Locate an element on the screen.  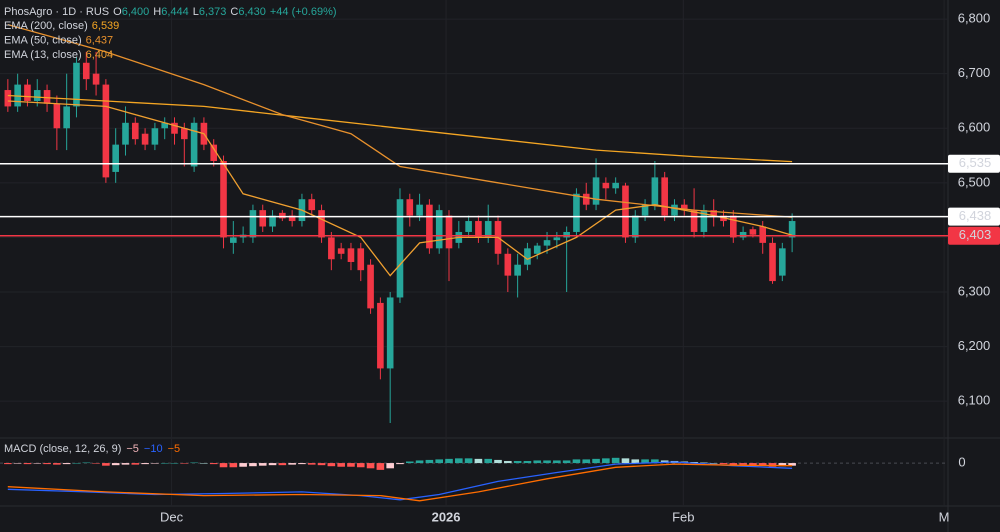
legend-entry: EMA (200, close) 6,539 is located at coordinates (61, 26).